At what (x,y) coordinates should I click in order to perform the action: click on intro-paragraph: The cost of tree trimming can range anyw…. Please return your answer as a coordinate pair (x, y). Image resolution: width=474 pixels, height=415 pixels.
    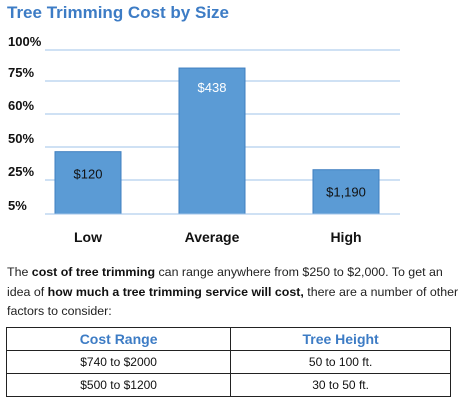
    Looking at the image, I should click on (236, 292).